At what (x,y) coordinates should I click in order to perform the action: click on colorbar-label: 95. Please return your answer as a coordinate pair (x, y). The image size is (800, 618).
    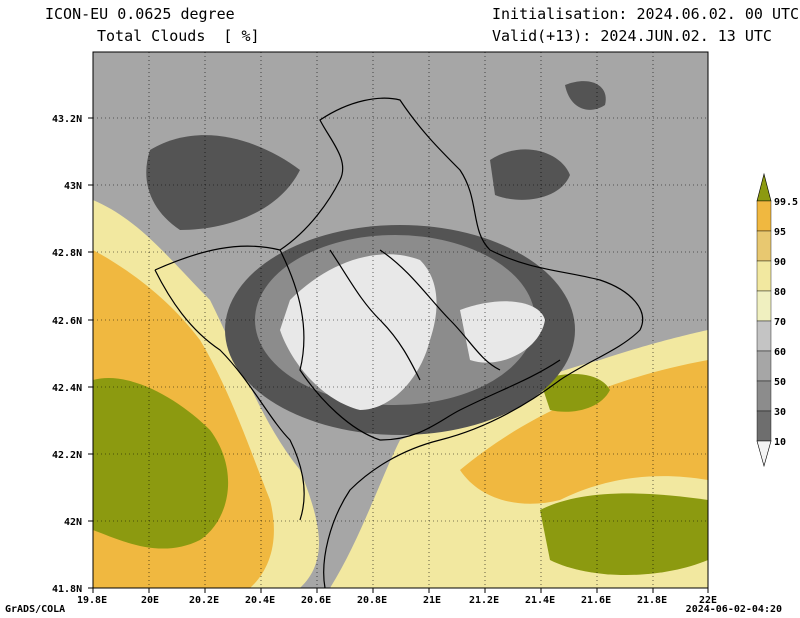
    Looking at the image, I should click on (780, 232).